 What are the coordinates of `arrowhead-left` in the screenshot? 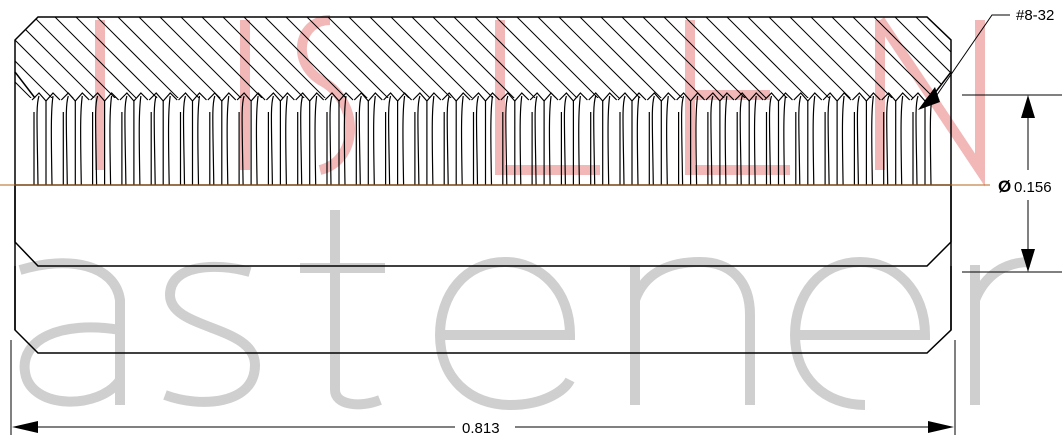 It's located at (25, 427).